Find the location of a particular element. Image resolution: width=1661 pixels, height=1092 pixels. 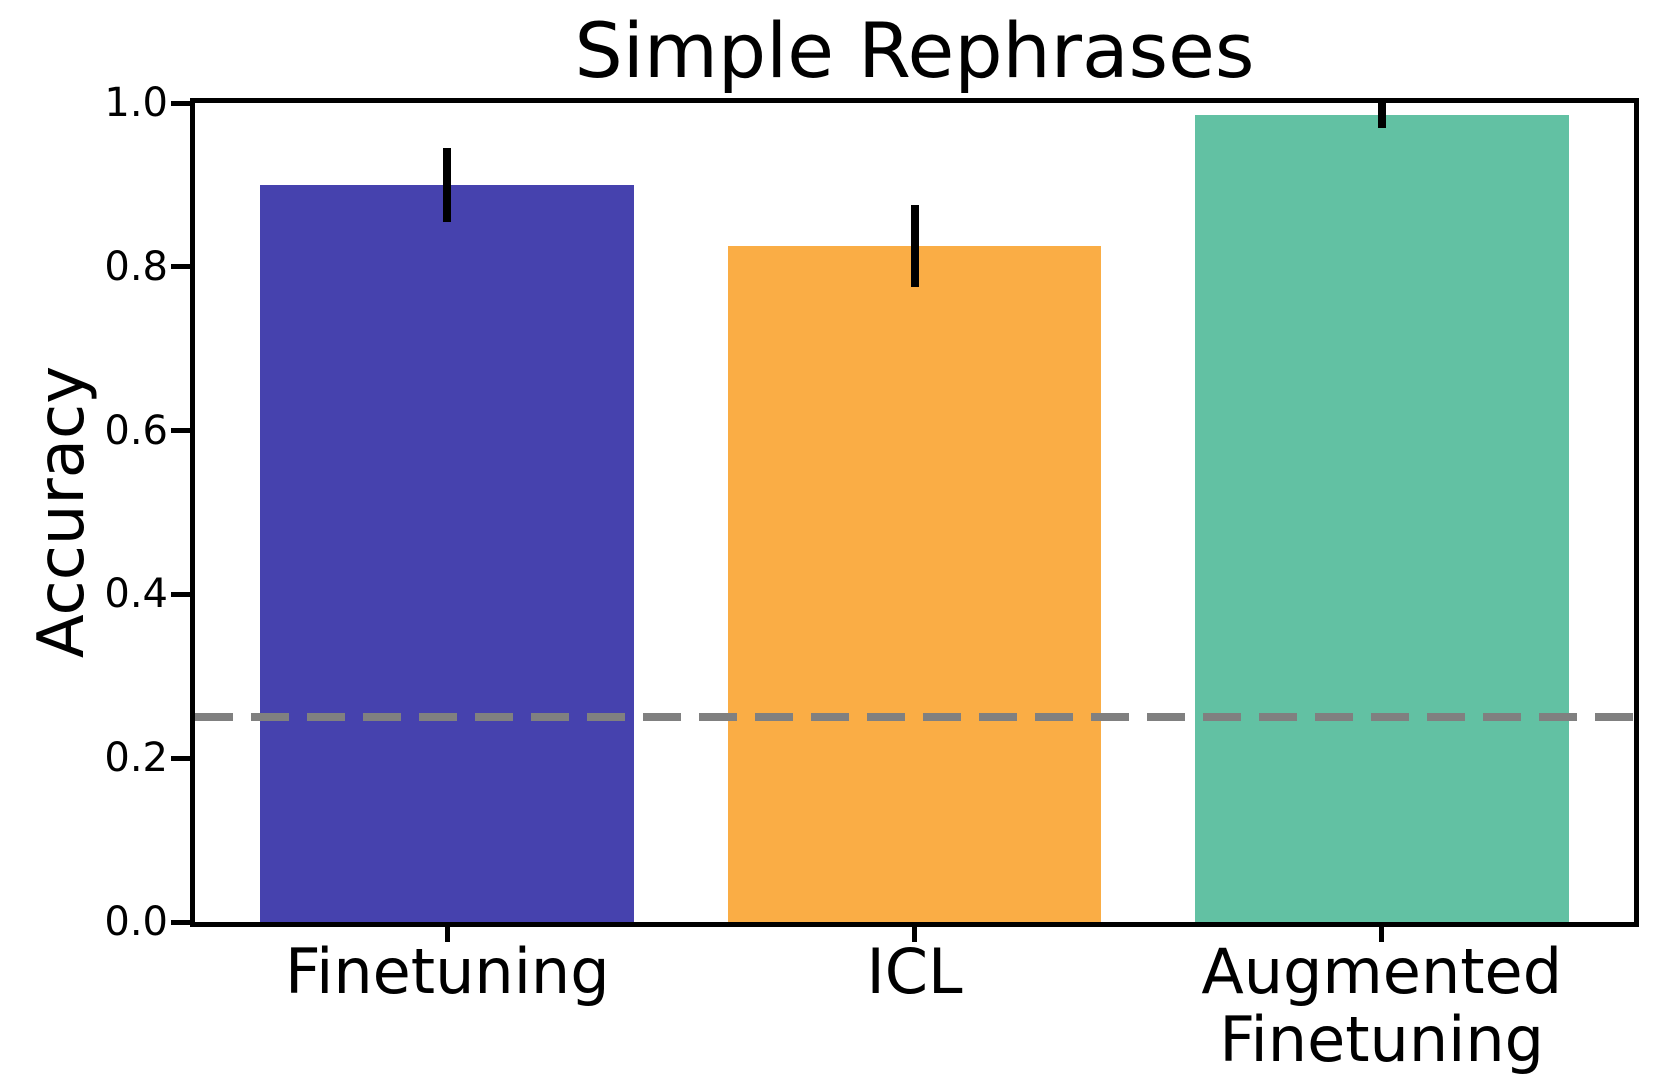

x-tick-label-finetuning: Finetuning is located at coordinates (447, 971).